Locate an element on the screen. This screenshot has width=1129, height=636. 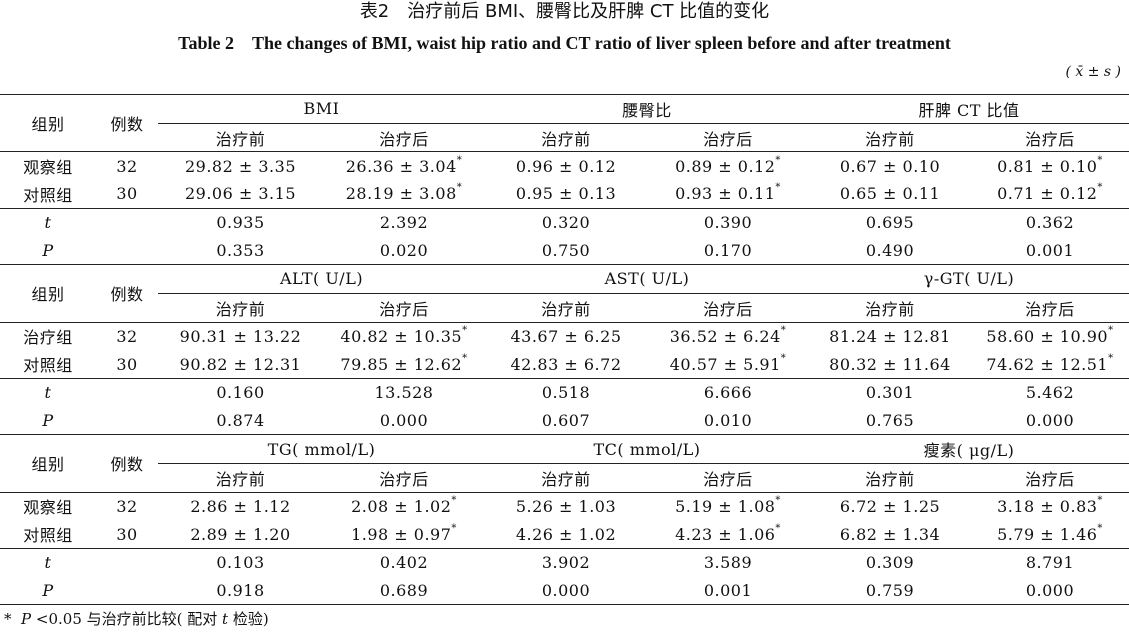
p-value: 0.689 is located at coordinates (404, 591).